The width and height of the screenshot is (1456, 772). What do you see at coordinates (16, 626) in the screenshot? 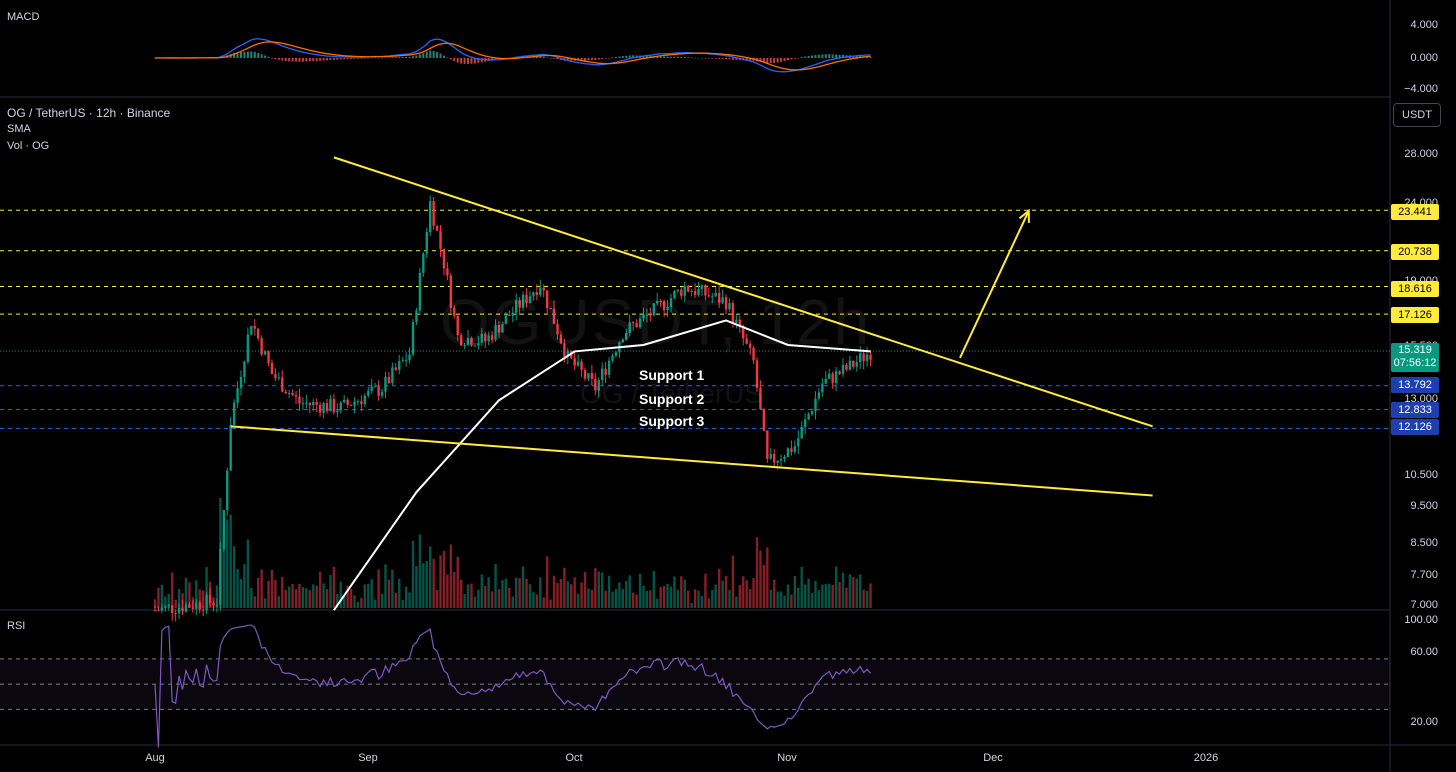
I see `rsi-pane-label: RSI` at bounding box center [16, 626].